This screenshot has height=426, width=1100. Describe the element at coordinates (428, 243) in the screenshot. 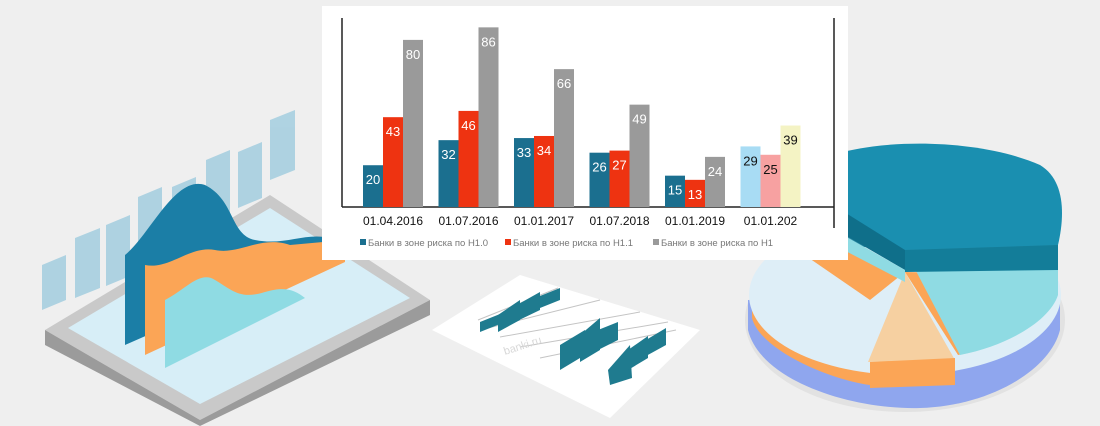

I see `legend-label-1: Банки в зоне риска по Н1.0` at that location.